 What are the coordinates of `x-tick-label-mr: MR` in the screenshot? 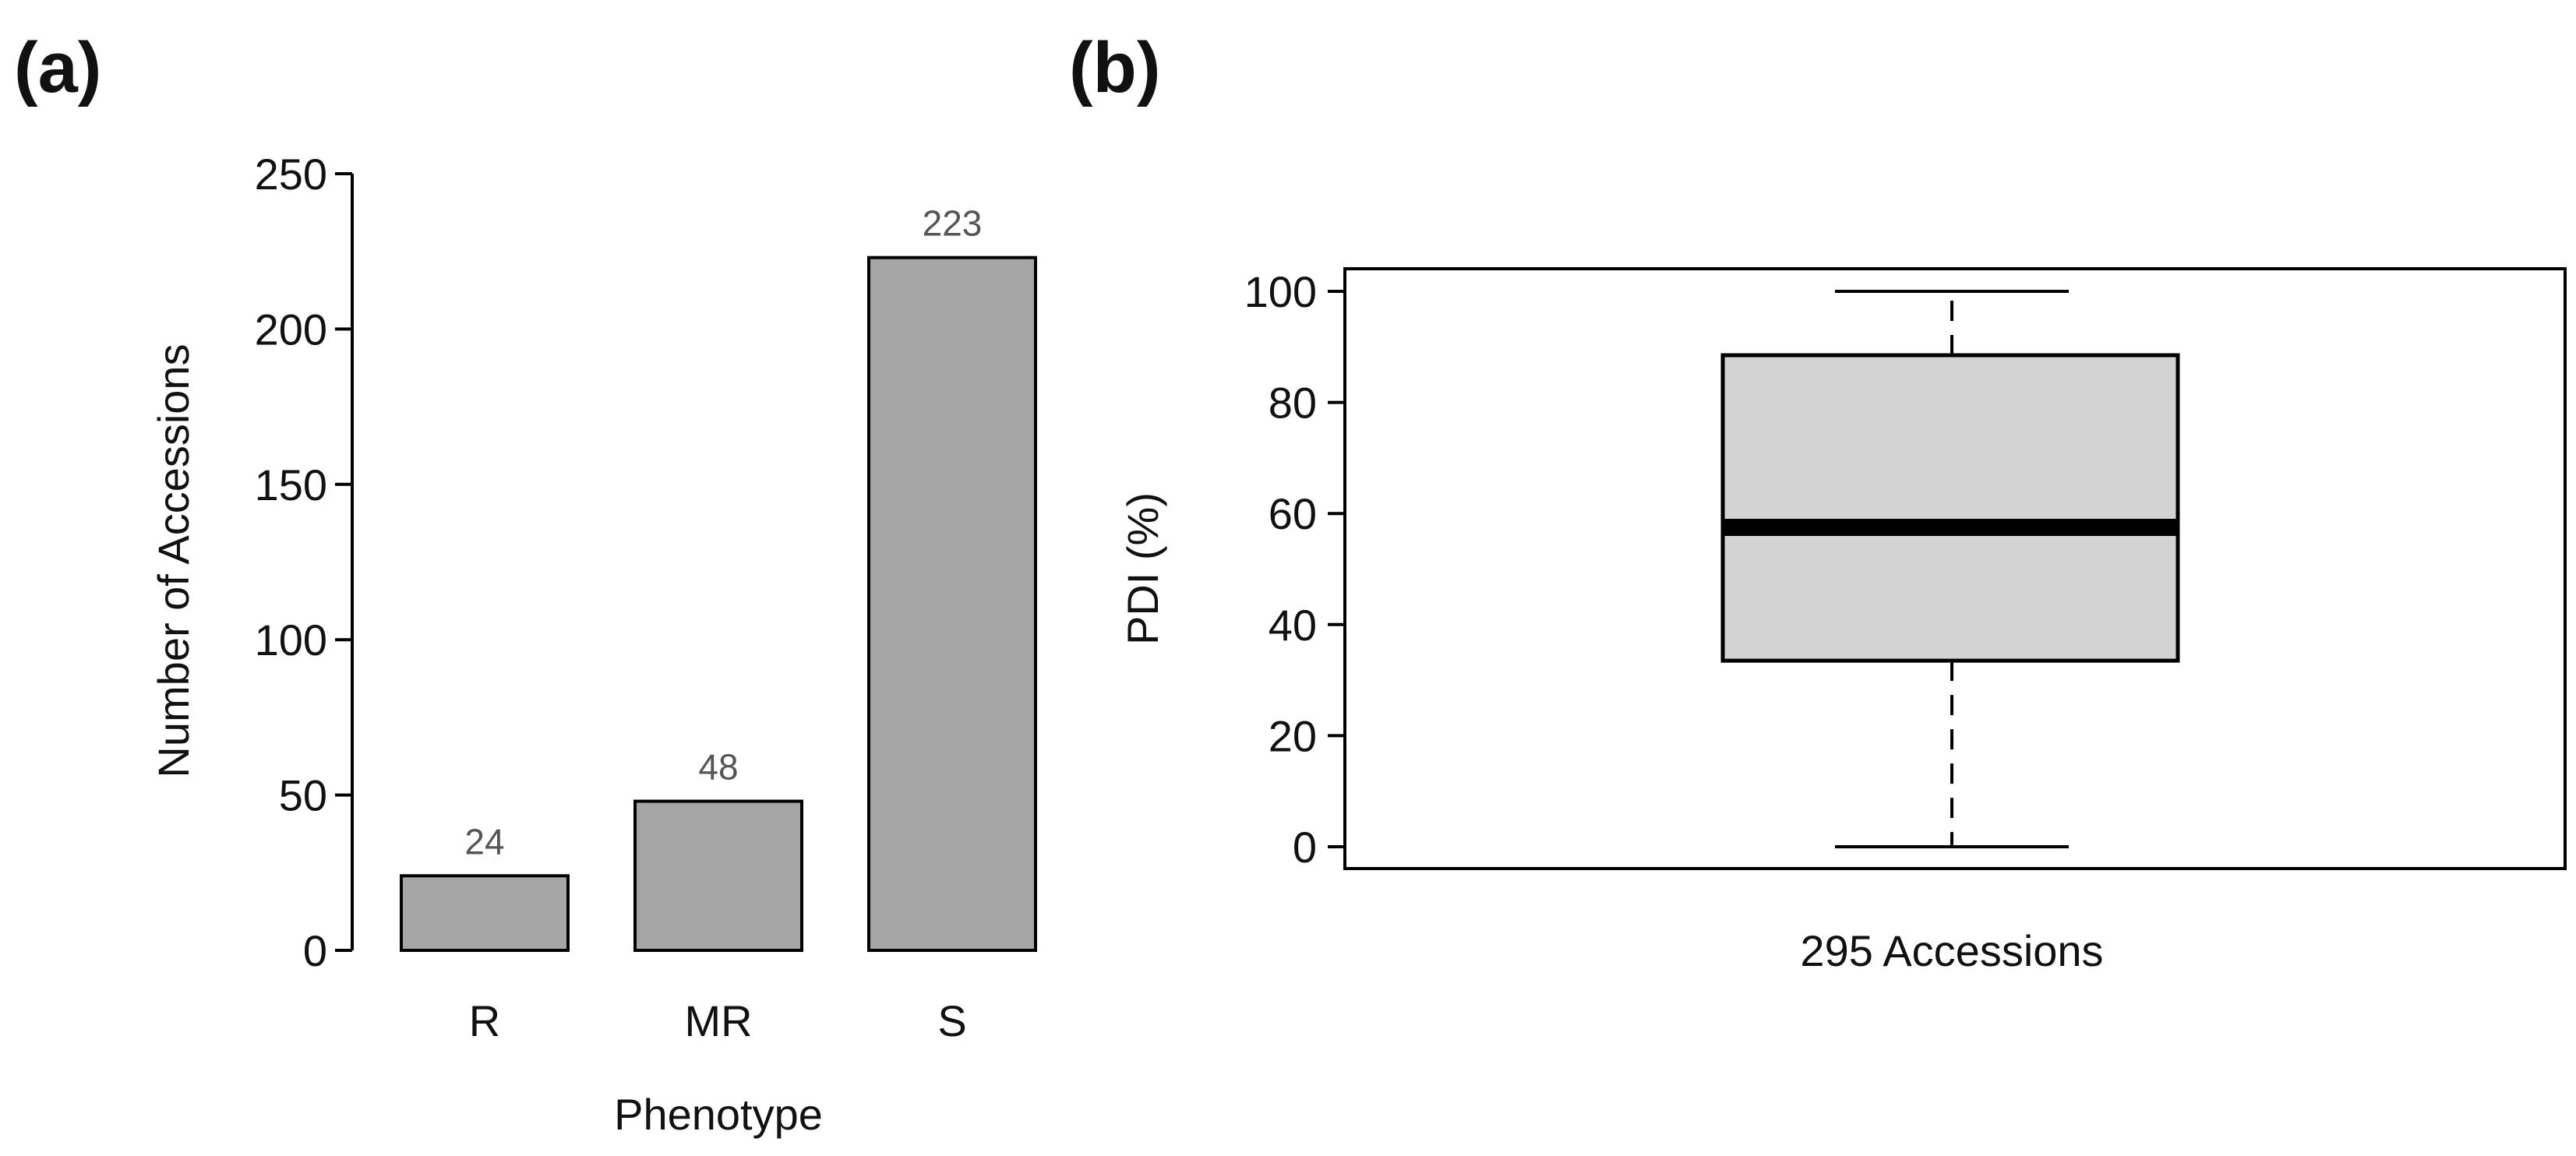 It's located at (718, 1020).